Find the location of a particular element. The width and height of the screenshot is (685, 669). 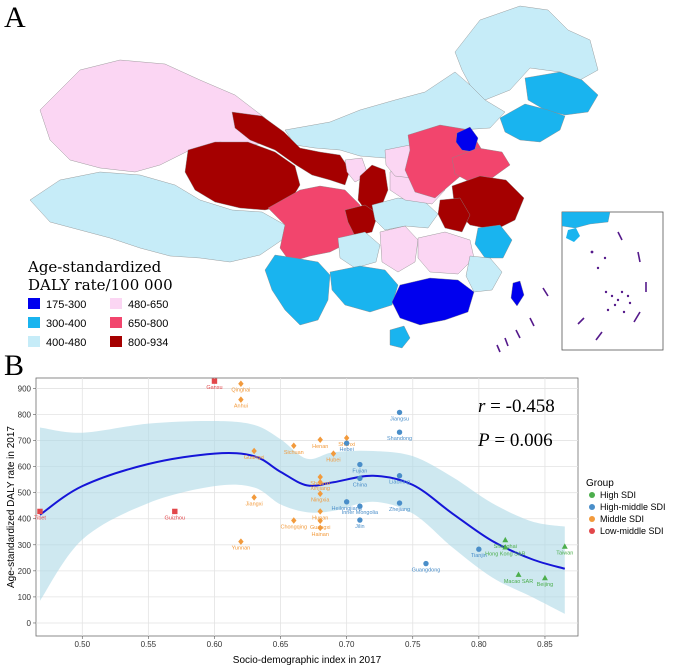

map-legend-label: 480-650 is located at coordinates (148, 305).